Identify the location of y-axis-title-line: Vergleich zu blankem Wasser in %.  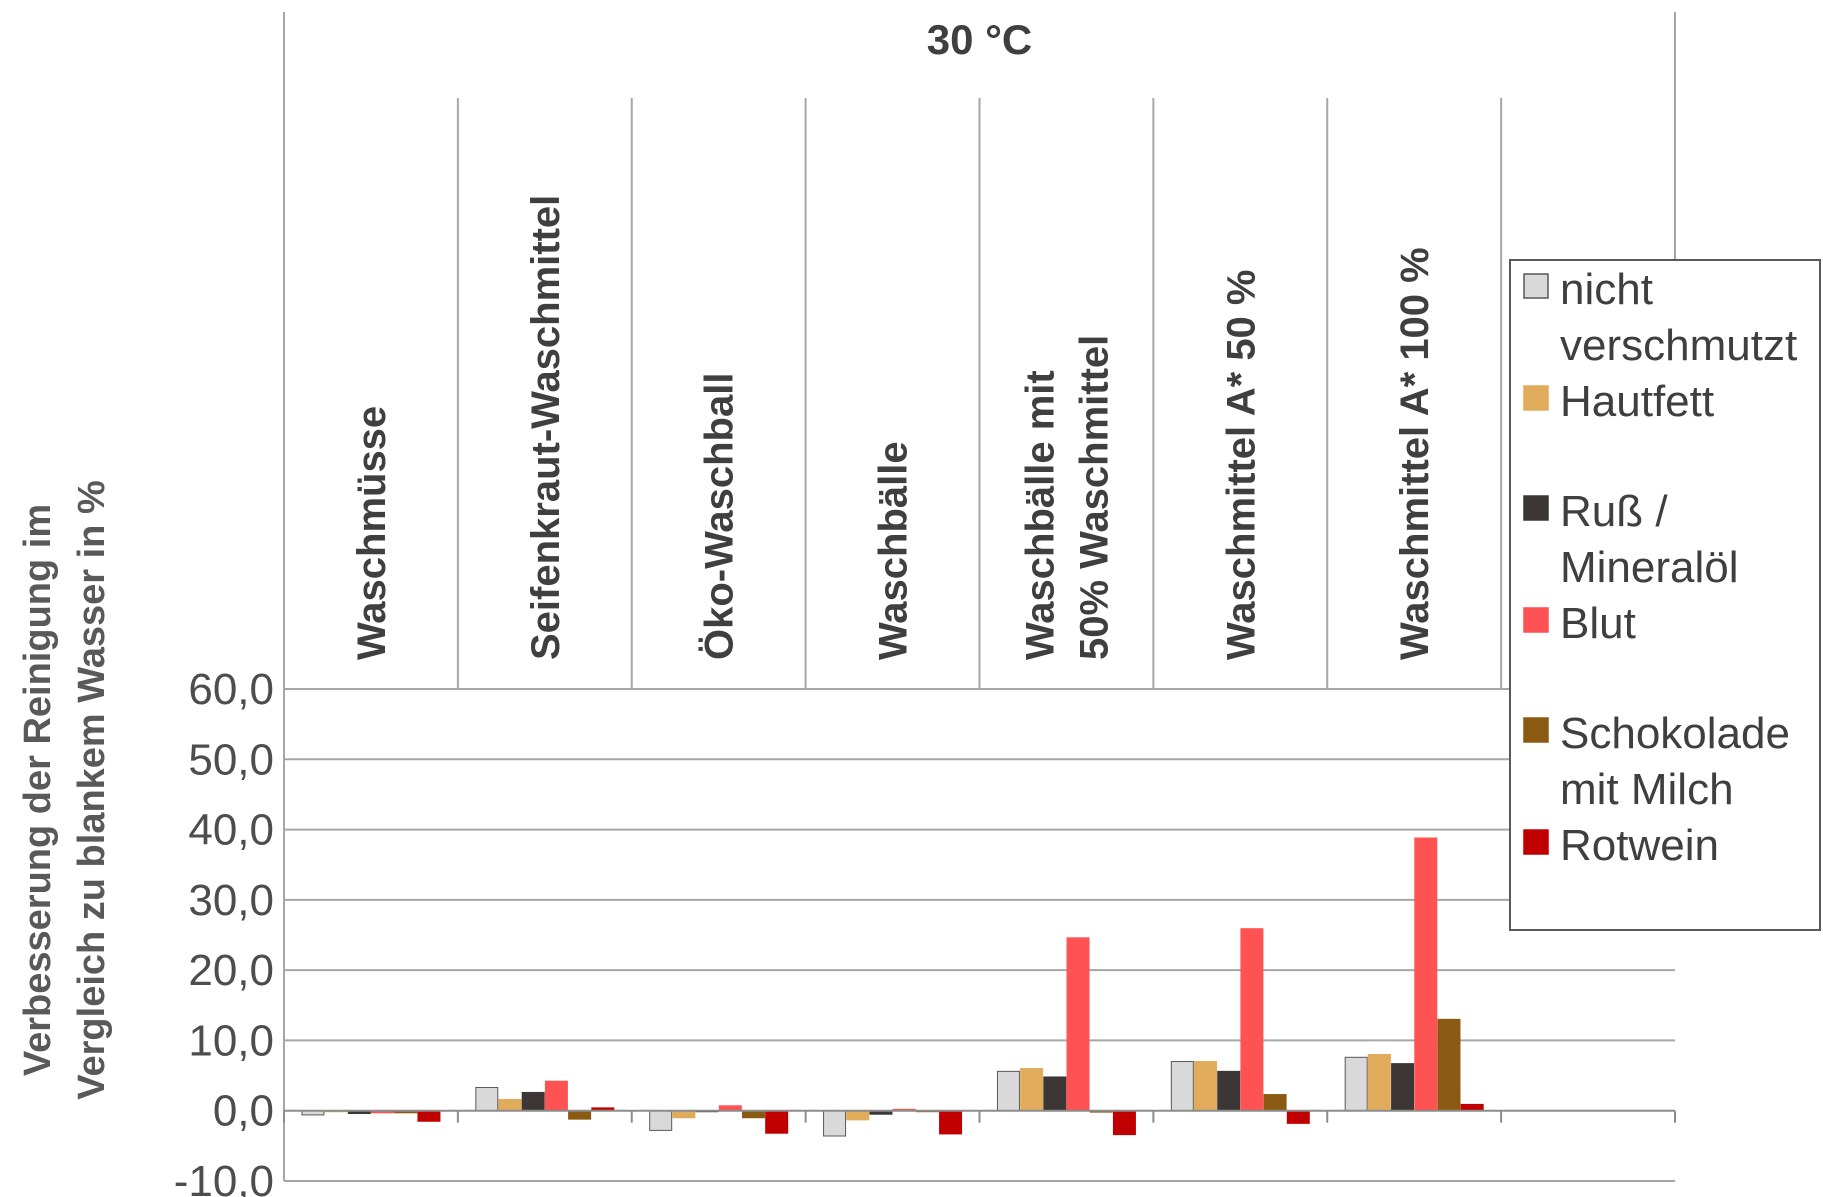
(92, 790).